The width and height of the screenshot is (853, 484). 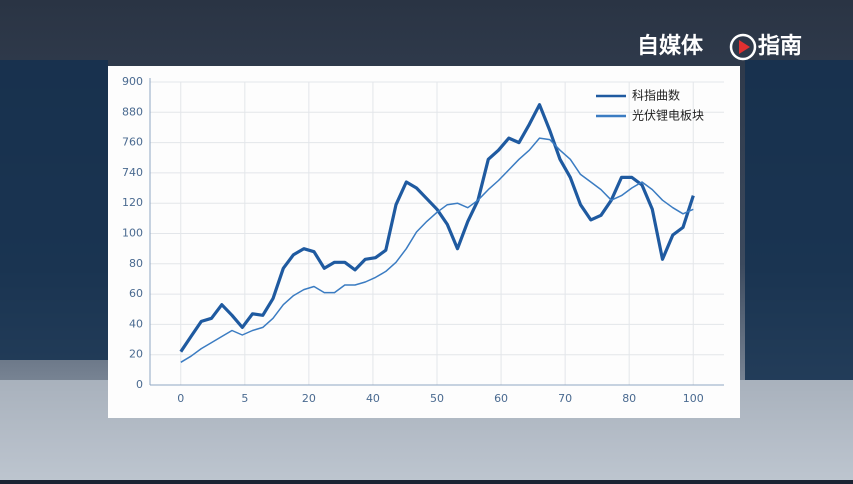 I want to click on watermark-icon-play, so click(x=744, y=47).